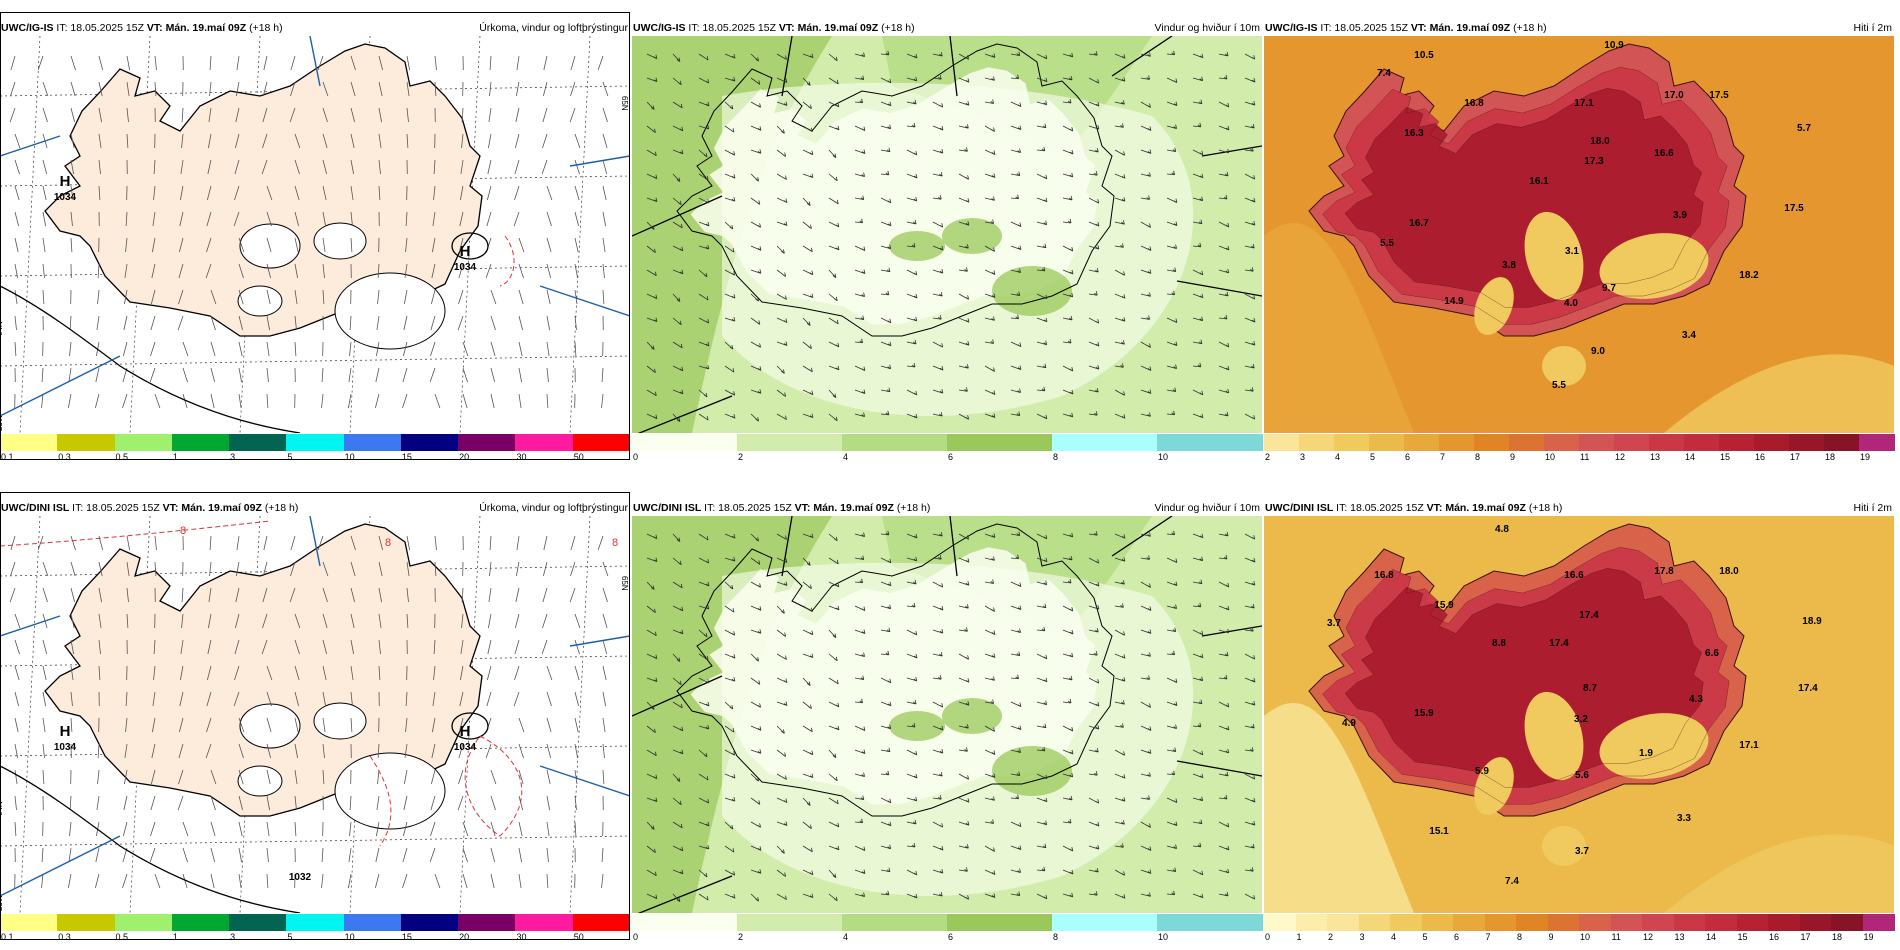  What do you see at coordinates (1526, 675) in the screenshot?
I see `isotherm` at bounding box center [1526, 675].